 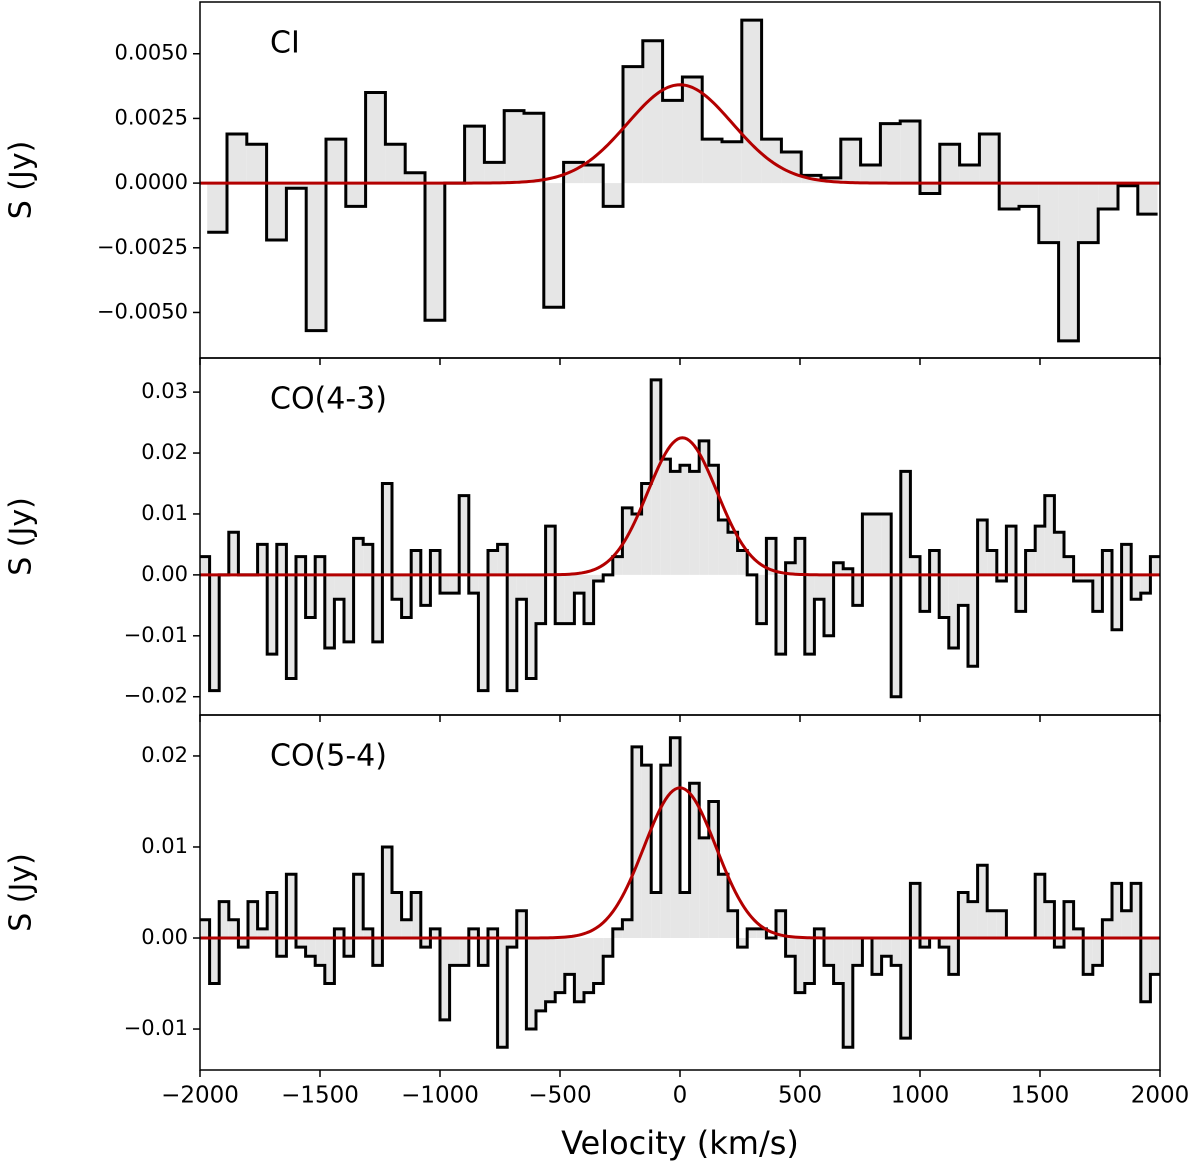 I want to click on x-tick-label: −1500, so click(x=320, y=1096).